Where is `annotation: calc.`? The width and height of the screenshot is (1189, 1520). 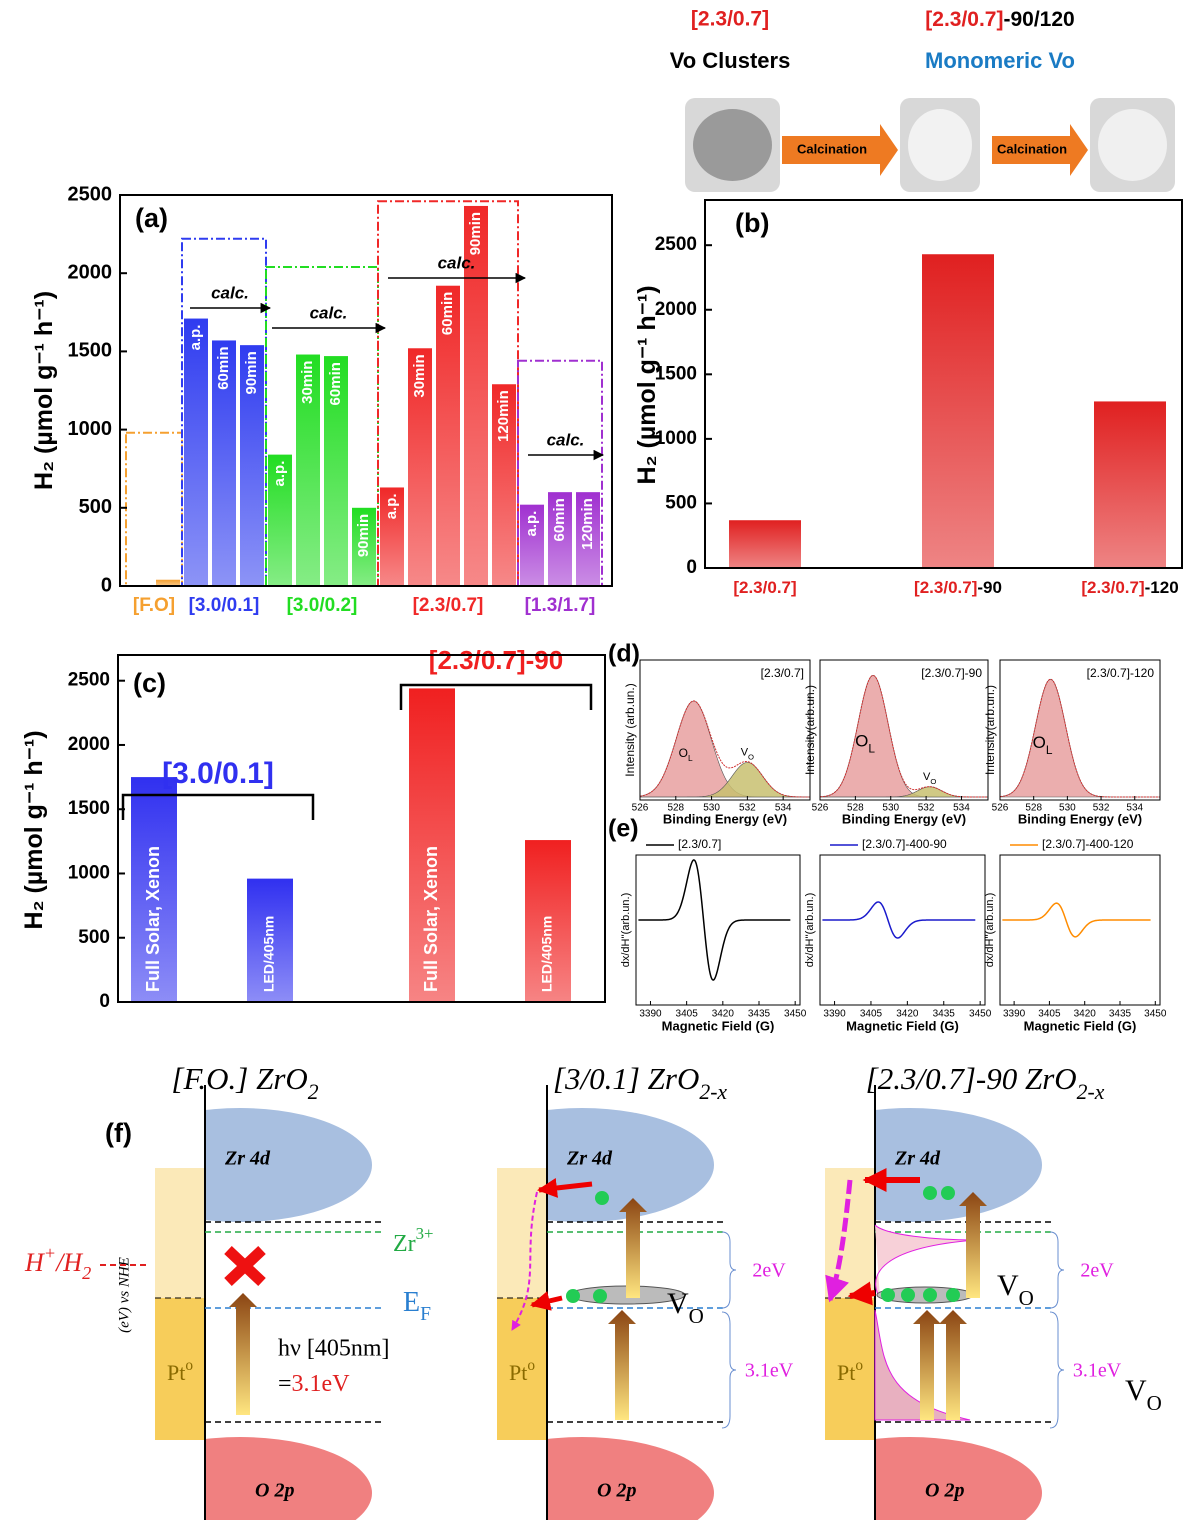
annotation: calc. is located at coordinates (329, 312).